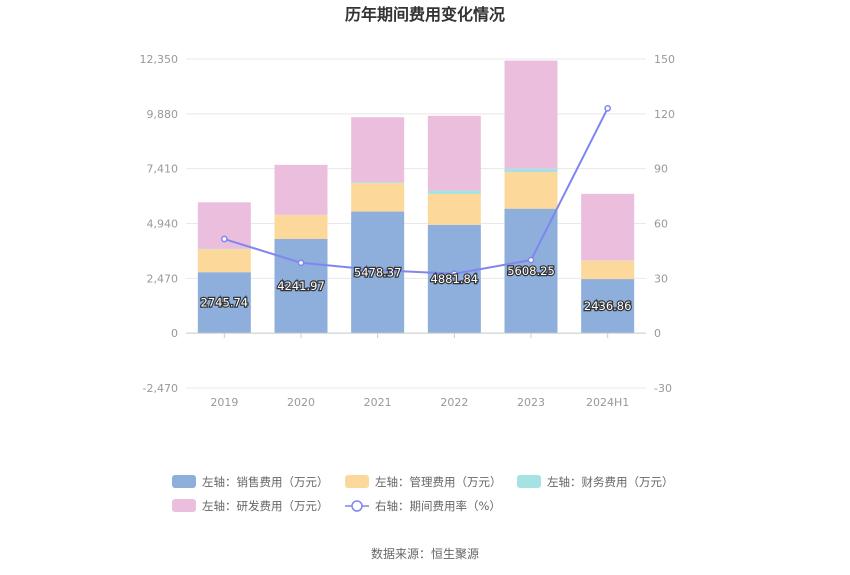 The image size is (850, 575). I want to click on source-note: 数据来源：恒生聚源, so click(425, 553).